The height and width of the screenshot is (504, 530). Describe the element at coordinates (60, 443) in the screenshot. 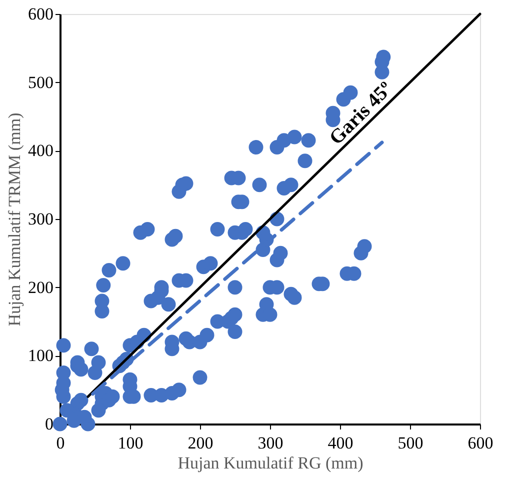

I see `x-tick-label: 0` at that location.